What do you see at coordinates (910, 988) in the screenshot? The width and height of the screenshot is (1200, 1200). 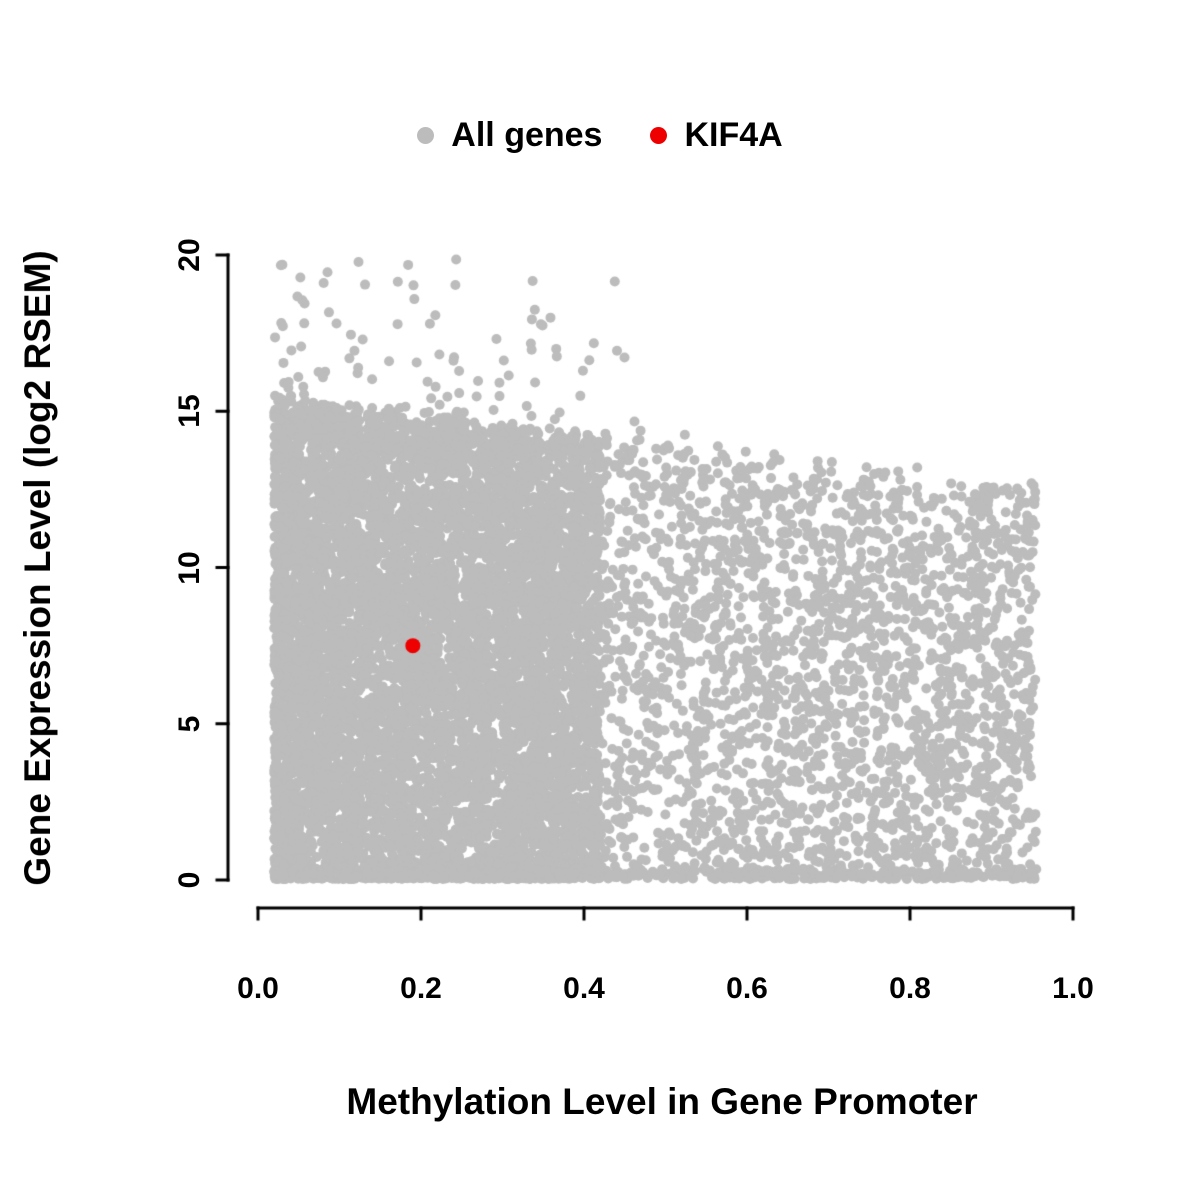 I see `x-tick-label: 0.8` at bounding box center [910, 988].